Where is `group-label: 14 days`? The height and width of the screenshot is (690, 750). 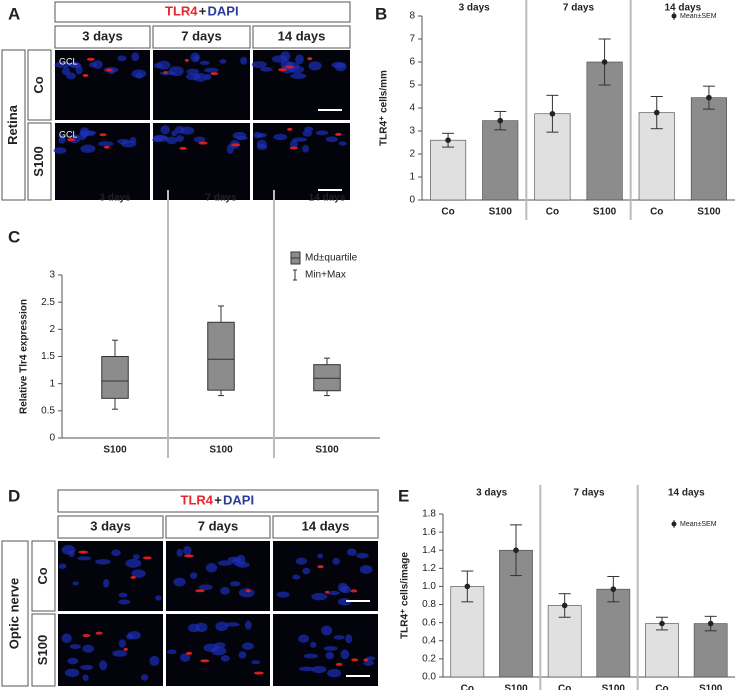
group-label: 14 days is located at coordinates (682, 8).